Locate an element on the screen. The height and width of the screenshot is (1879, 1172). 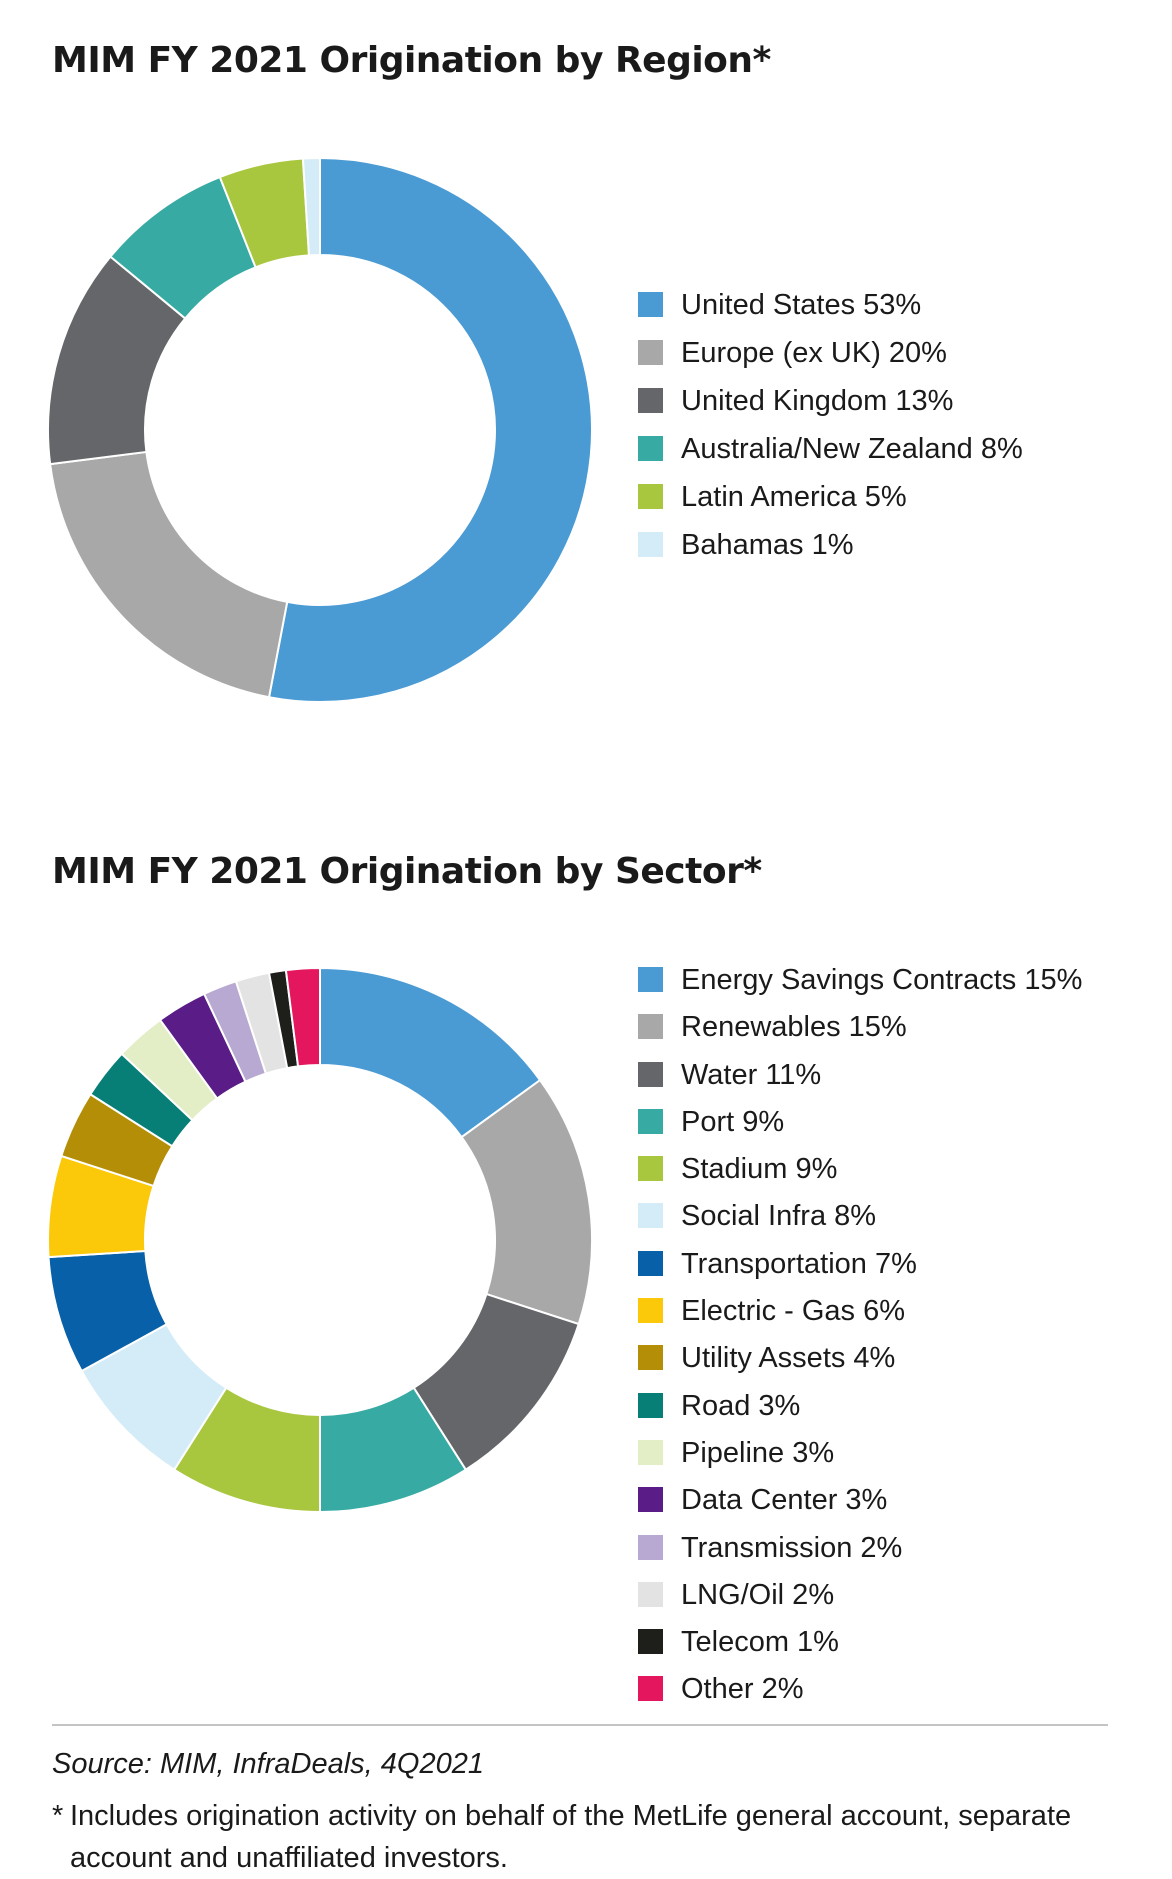
sector-chart-title: MIM FY 2021 Origination by Sector* is located at coordinates (407, 871).